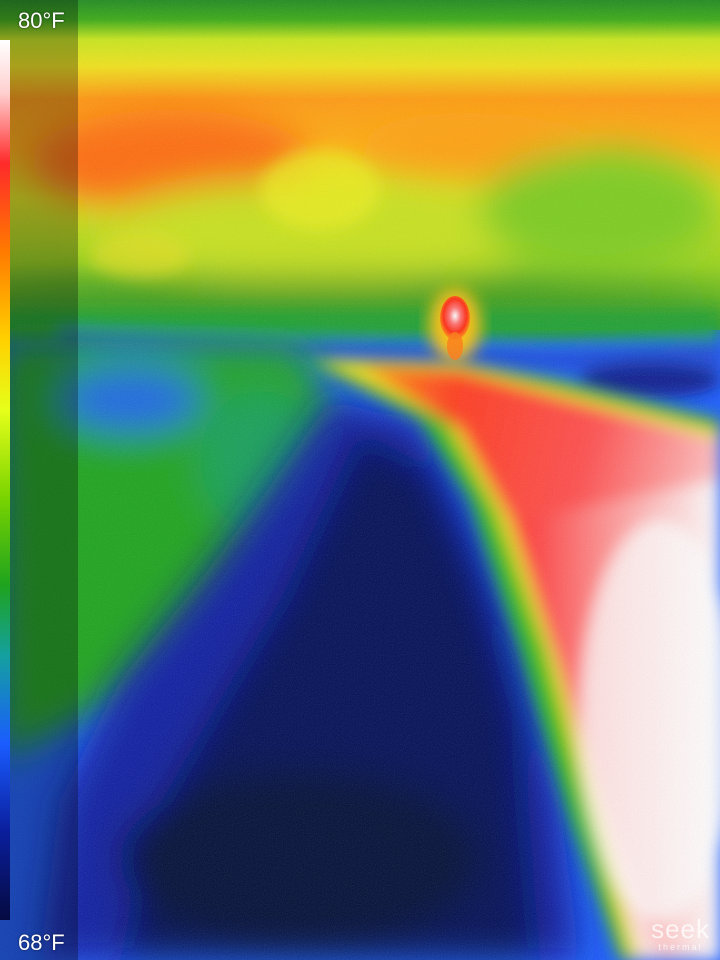 Image resolution: width=720 pixels, height=960 pixels. I want to click on brand-sub: thermal, so click(680, 947).